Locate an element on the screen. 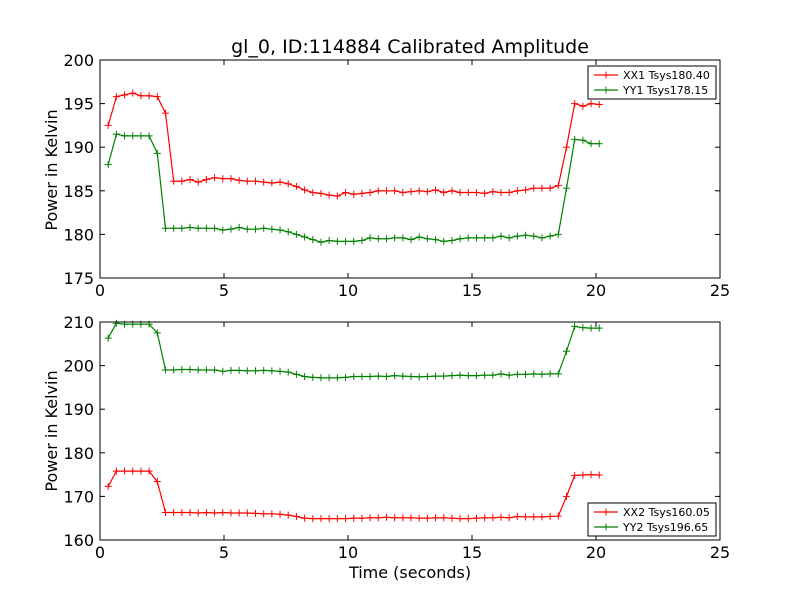 Image resolution: width=800 pixels, height=600 pixels. legend-box is located at coordinates (652, 82).